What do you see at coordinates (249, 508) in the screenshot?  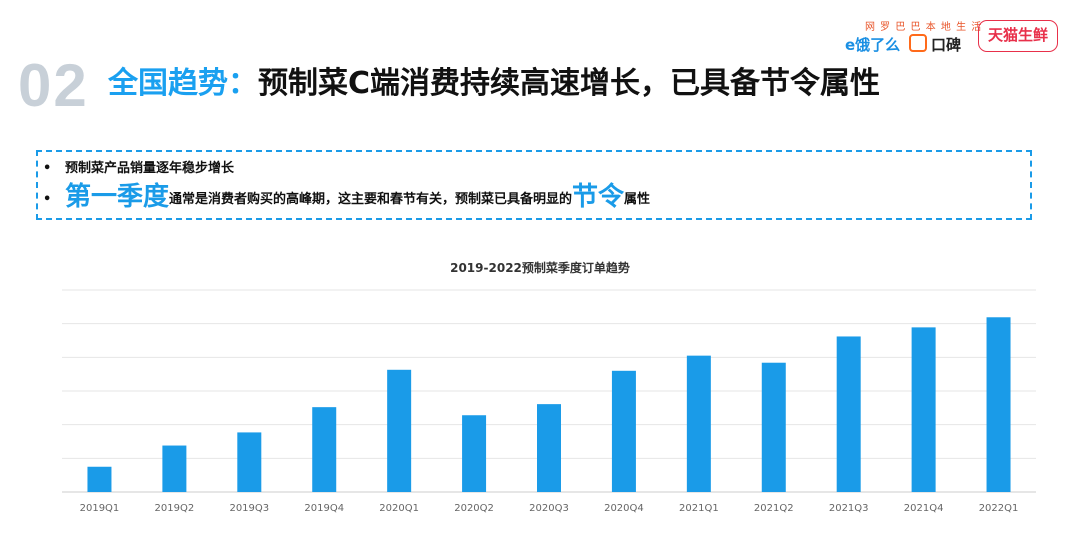 I see `x-tick-label: 2019Q3` at bounding box center [249, 508].